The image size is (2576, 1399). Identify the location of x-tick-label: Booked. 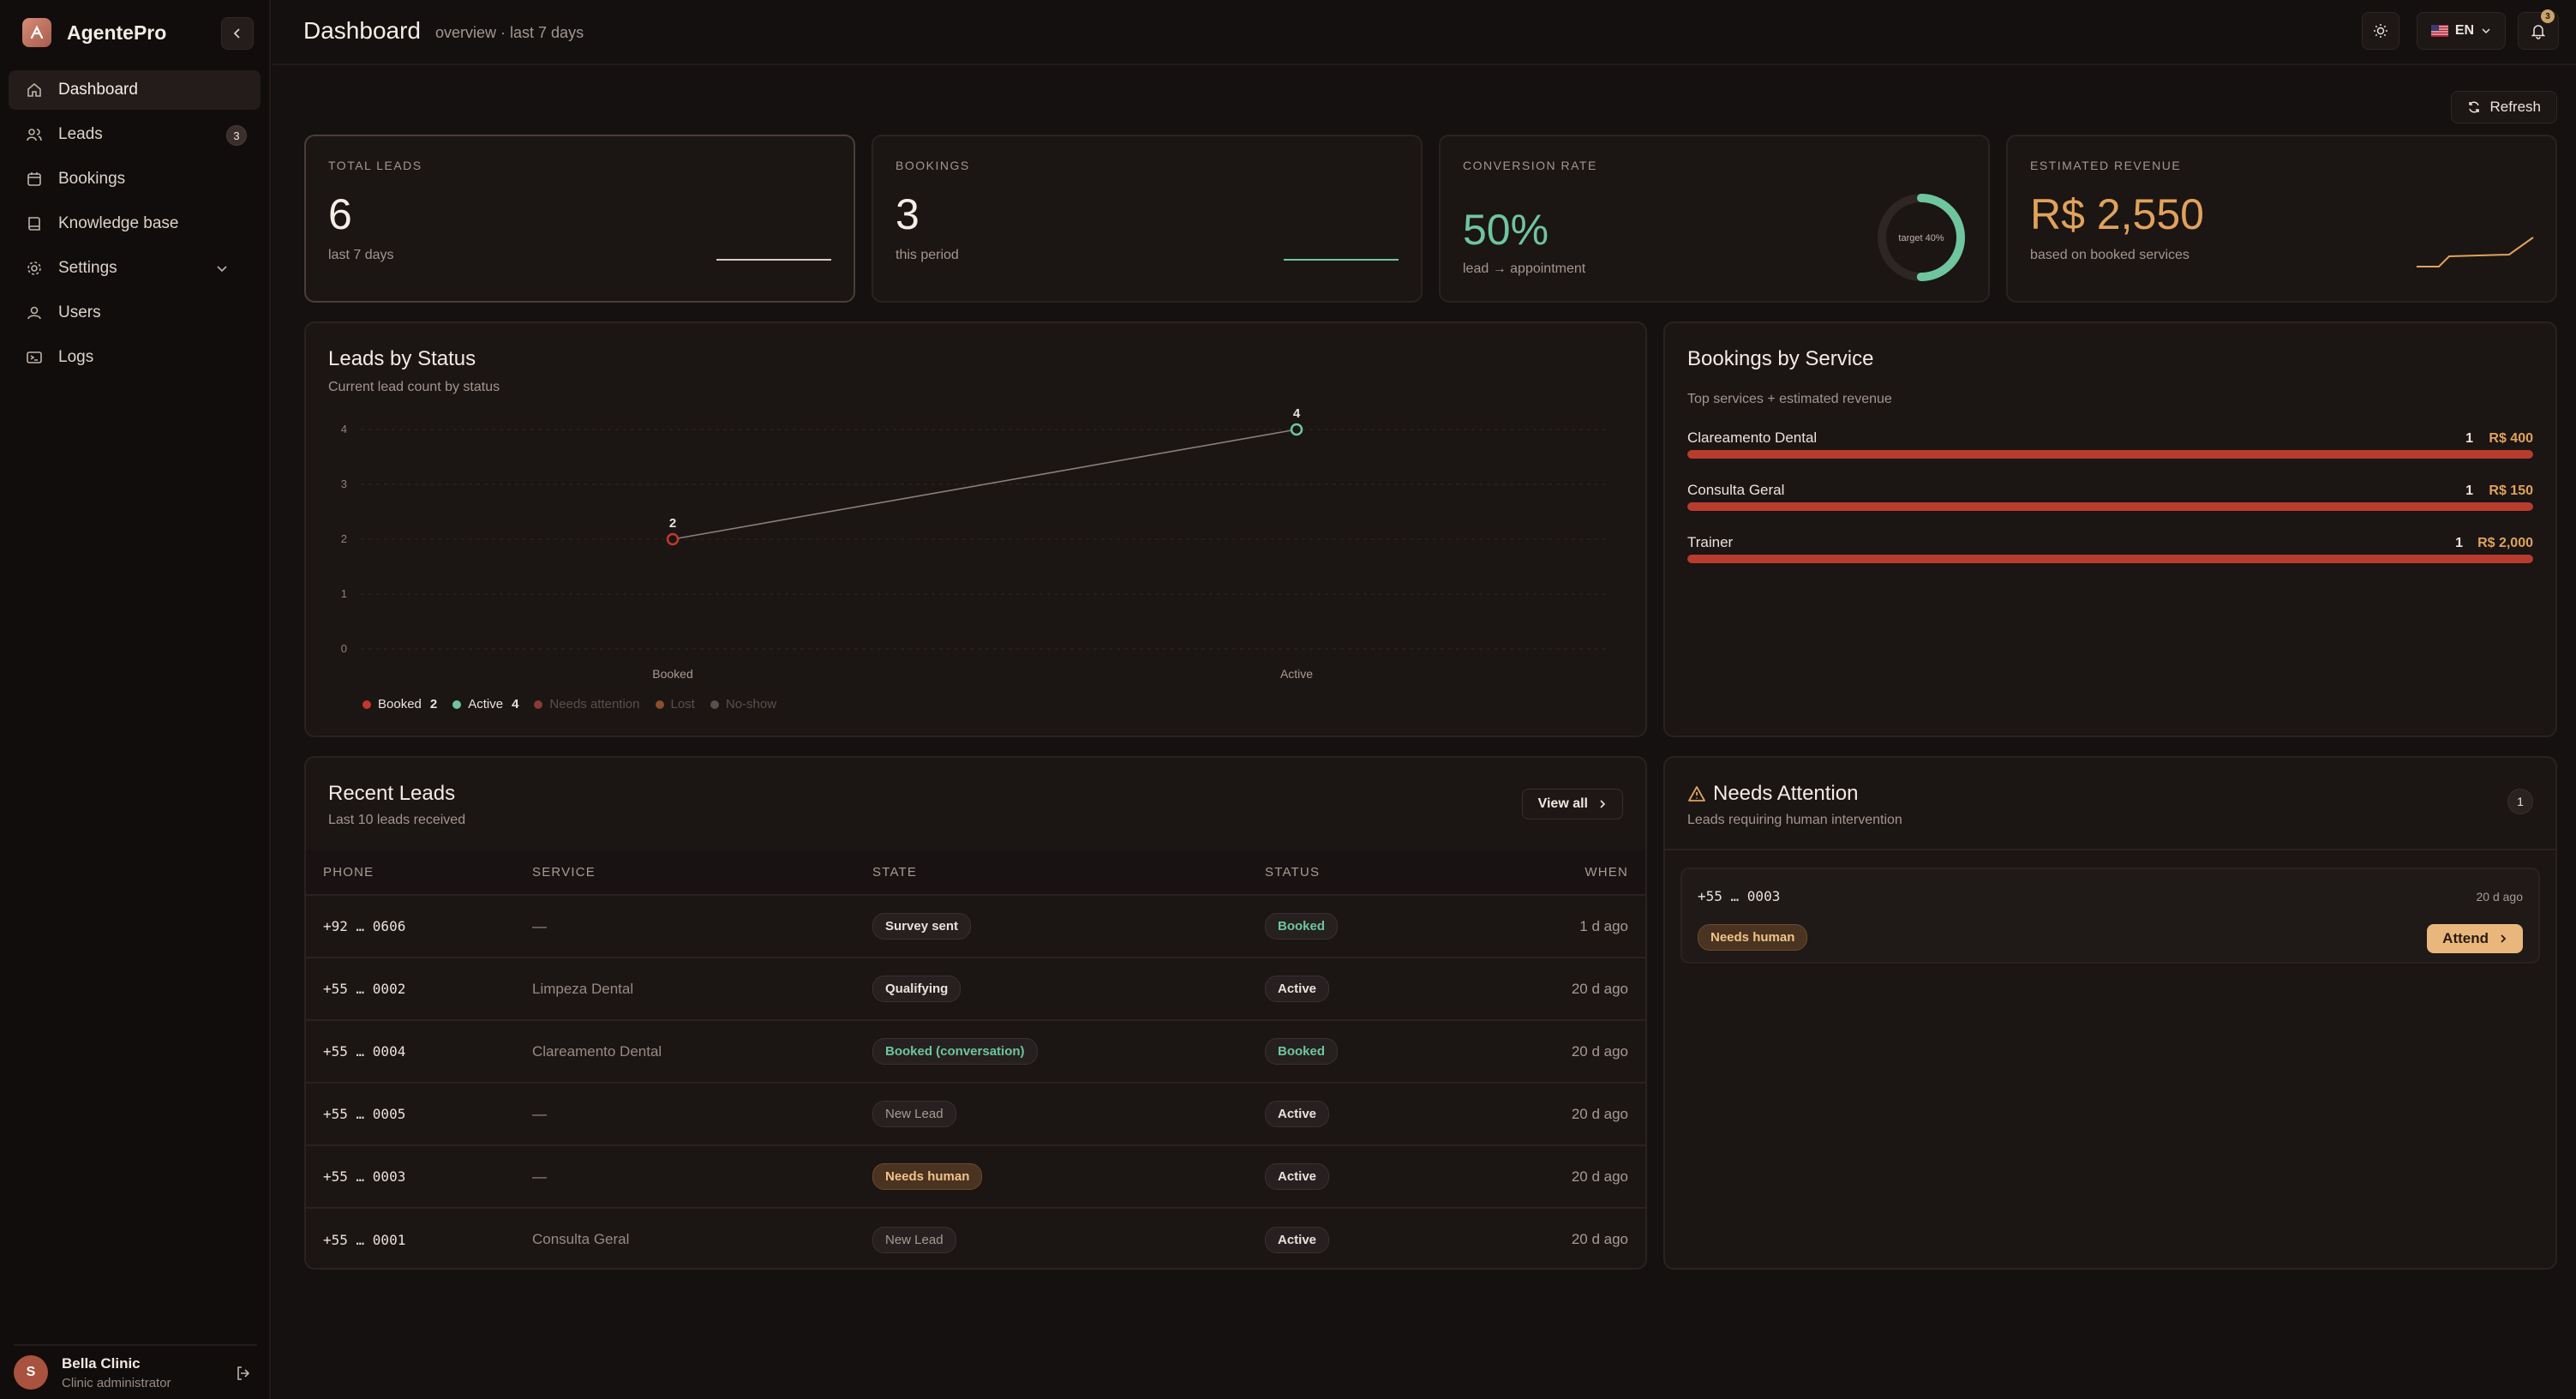
(672, 674).